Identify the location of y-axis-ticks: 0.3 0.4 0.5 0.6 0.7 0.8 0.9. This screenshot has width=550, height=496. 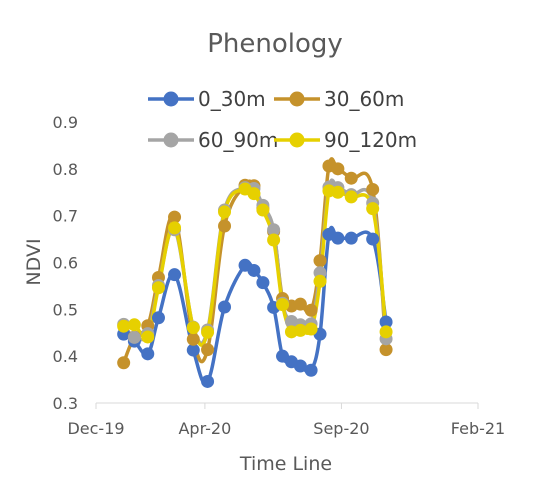
(65, 263).